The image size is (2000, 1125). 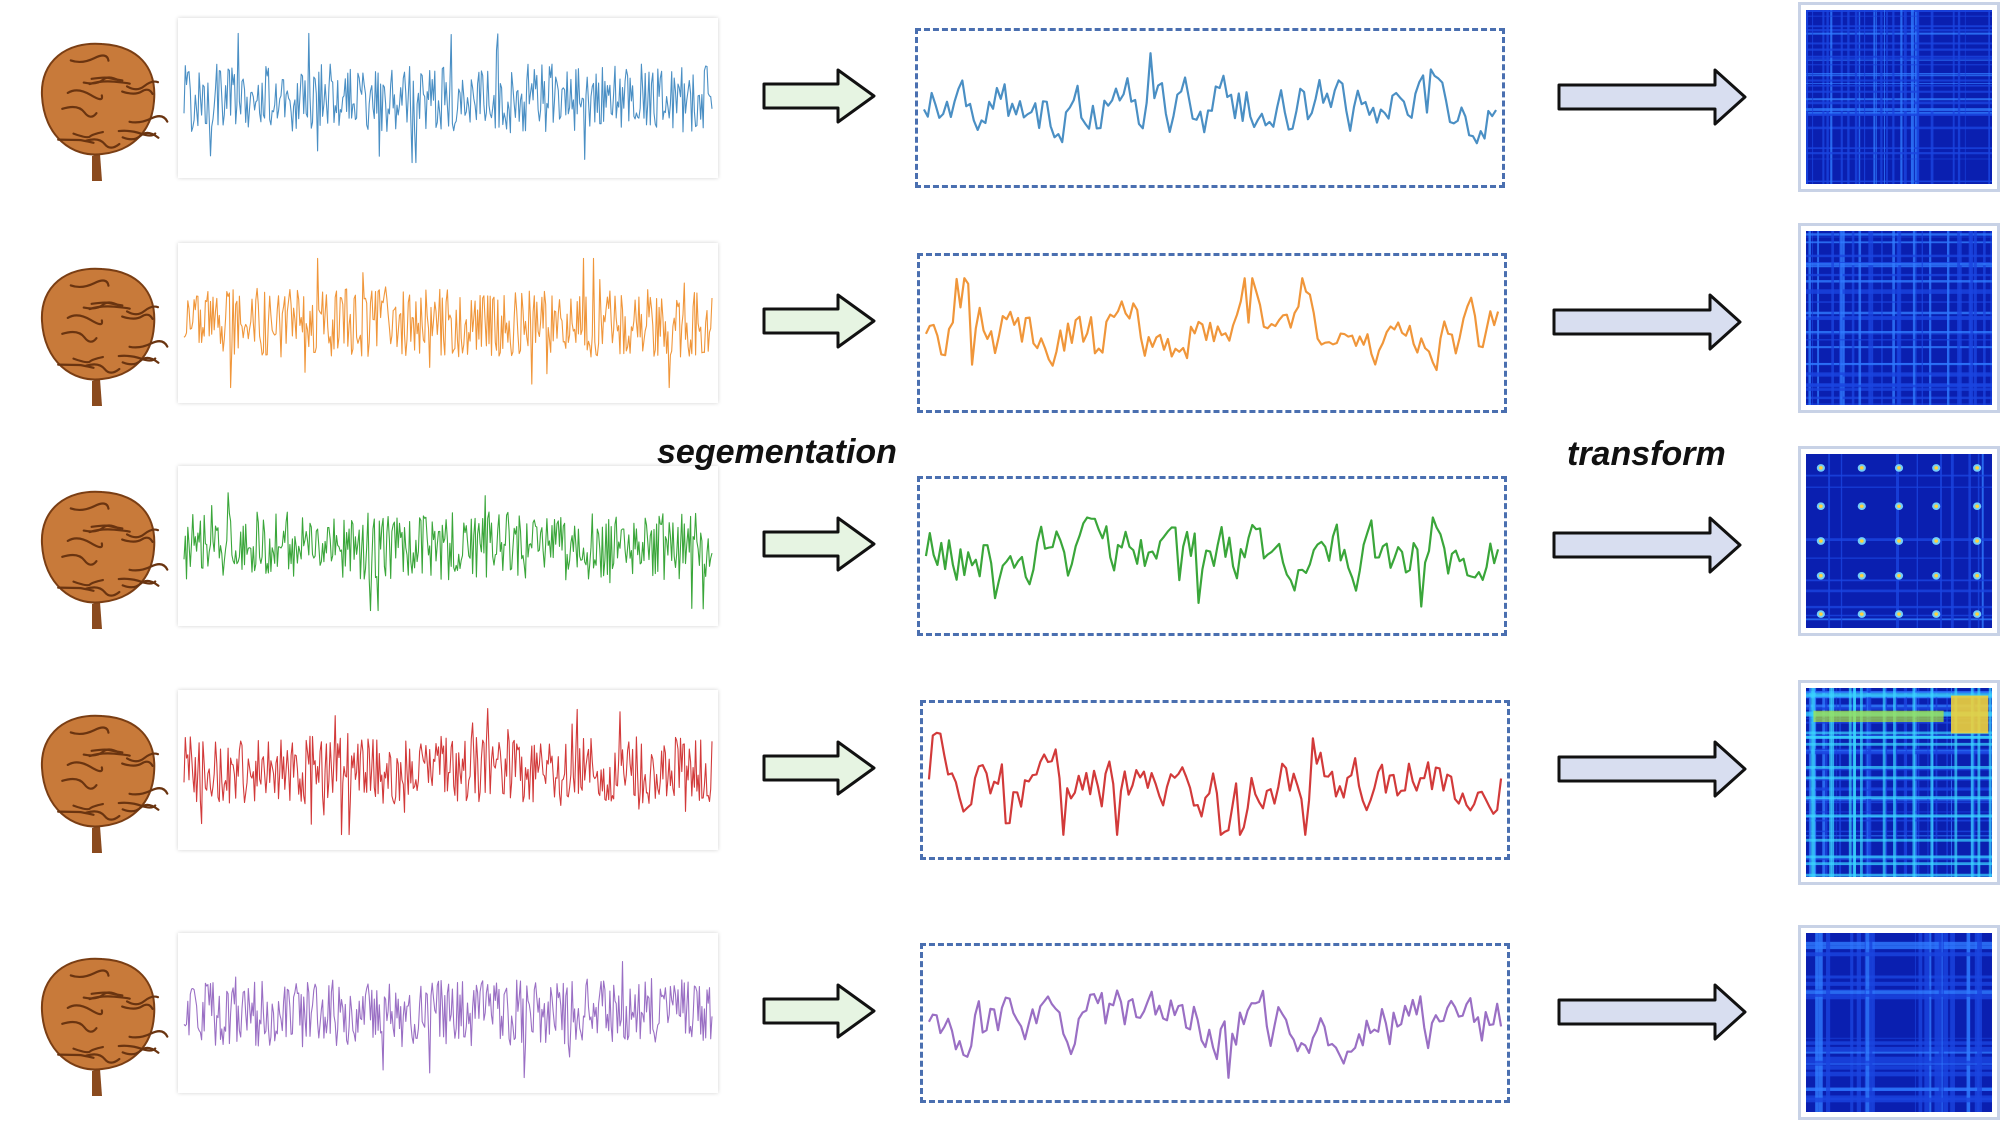 I want to click on segmentation-label: segementation, so click(x=777, y=452).